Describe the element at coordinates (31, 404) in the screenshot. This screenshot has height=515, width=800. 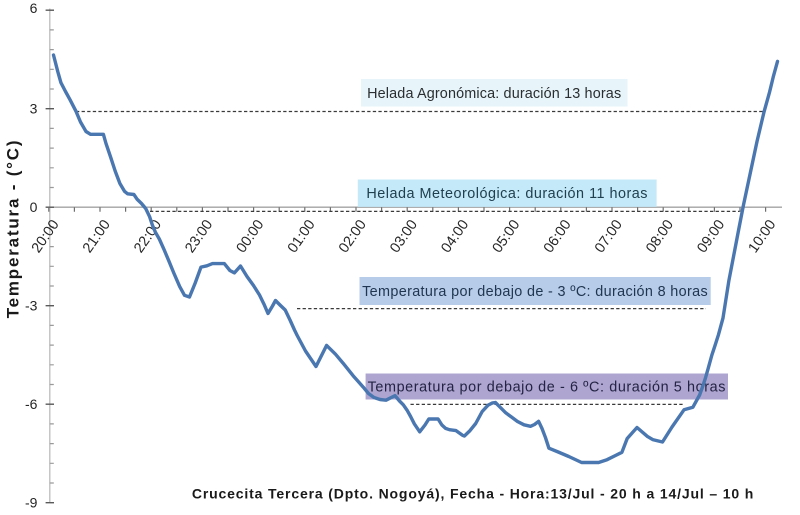
I see `svg-text: -6` at that location.